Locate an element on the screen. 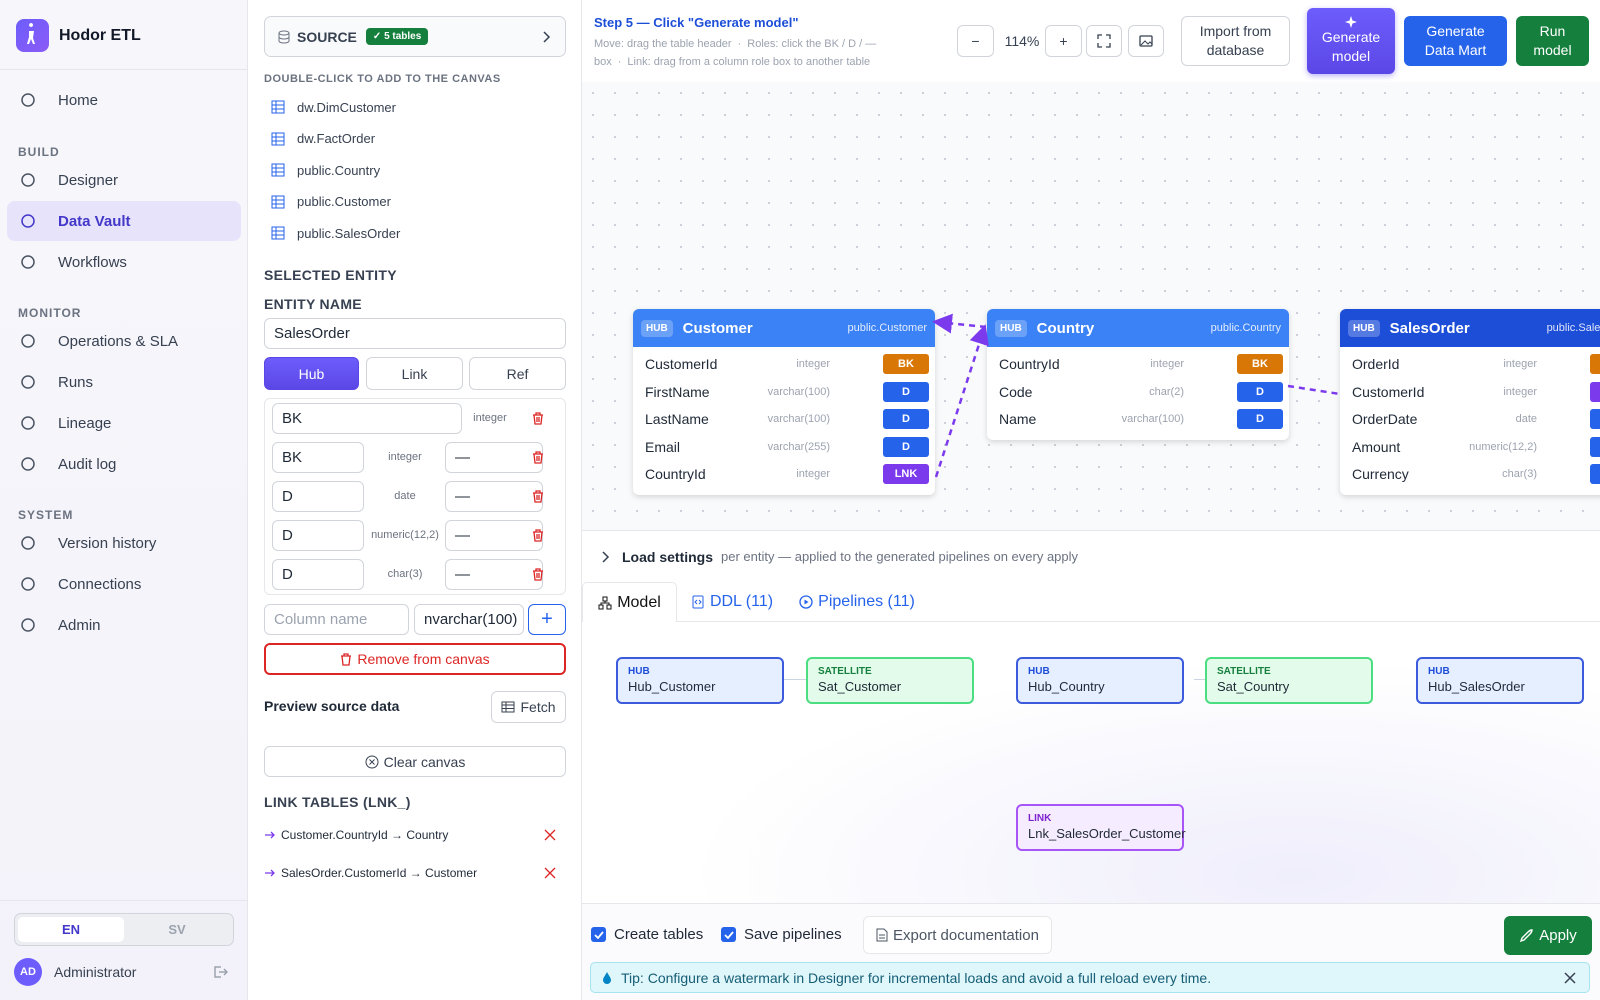 This screenshot has height=1000, width=1600. tab: Pipelines (11) is located at coordinates (857, 602).